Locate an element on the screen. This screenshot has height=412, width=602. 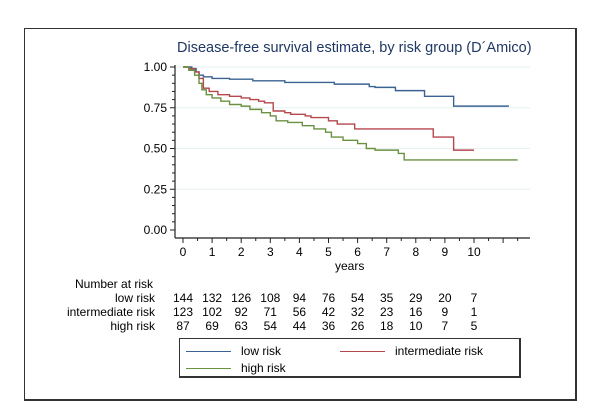
series-lines is located at coordinates (350, 113).